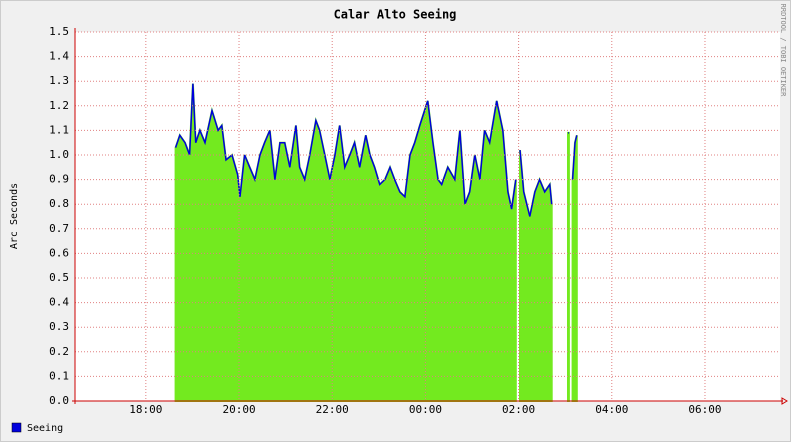  I want to click on y-tick-label: 0.1, so click(59, 375).